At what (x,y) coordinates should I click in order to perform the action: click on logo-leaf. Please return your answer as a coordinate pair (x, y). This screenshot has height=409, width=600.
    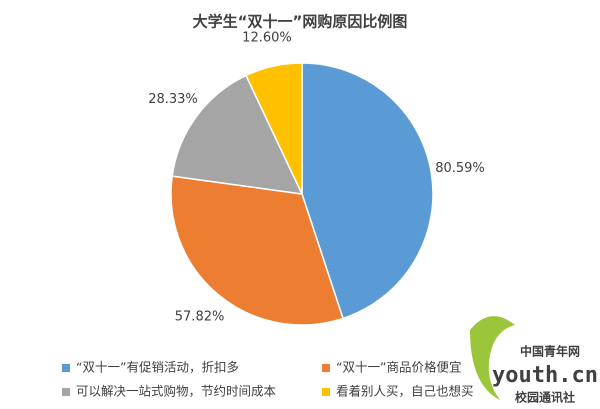
    Looking at the image, I should click on (492, 358).